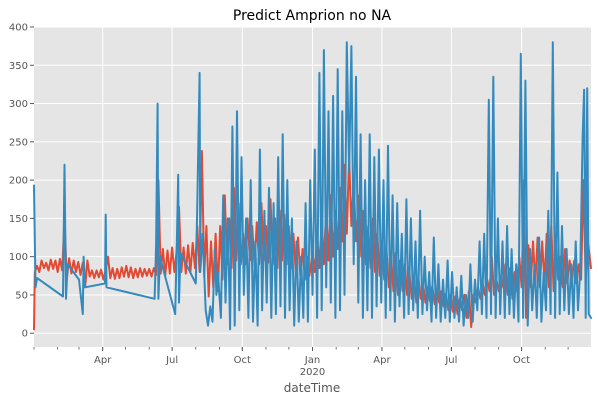 This screenshot has height=403, width=598. I want to click on x-tick-label: Jan, so click(312, 360).